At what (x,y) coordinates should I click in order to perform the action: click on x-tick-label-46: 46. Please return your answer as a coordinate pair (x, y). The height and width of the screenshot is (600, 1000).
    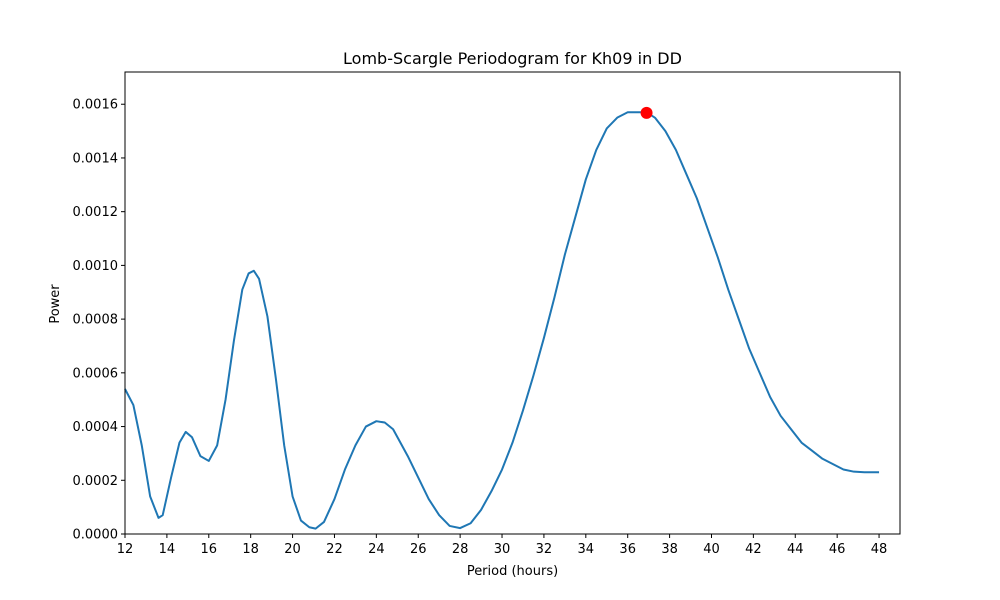
    Looking at the image, I should click on (837, 549).